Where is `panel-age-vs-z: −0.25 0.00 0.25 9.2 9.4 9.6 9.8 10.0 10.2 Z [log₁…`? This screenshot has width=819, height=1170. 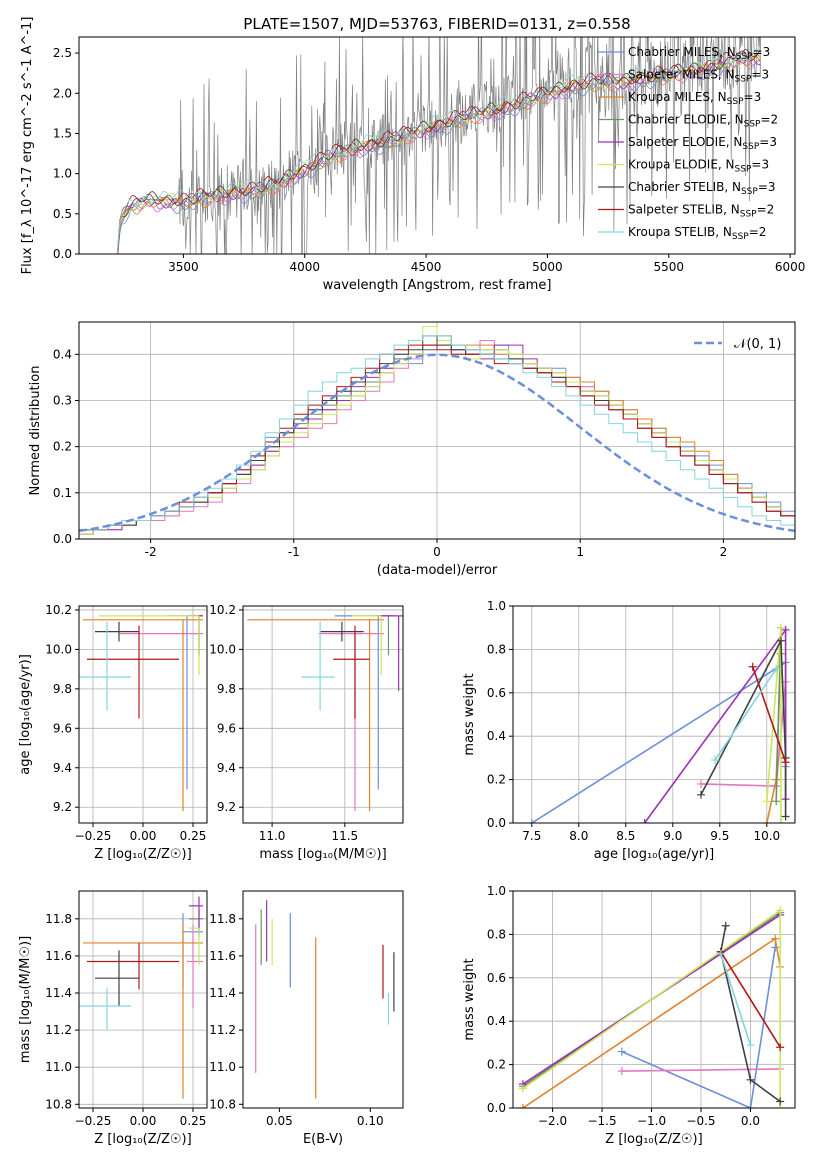 panel-age-vs-z: −0.25 0.00 0.25 9.2 9.4 9.6 9.8 10.0 10.2 Z [log₁… is located at coordinates (113, 732).